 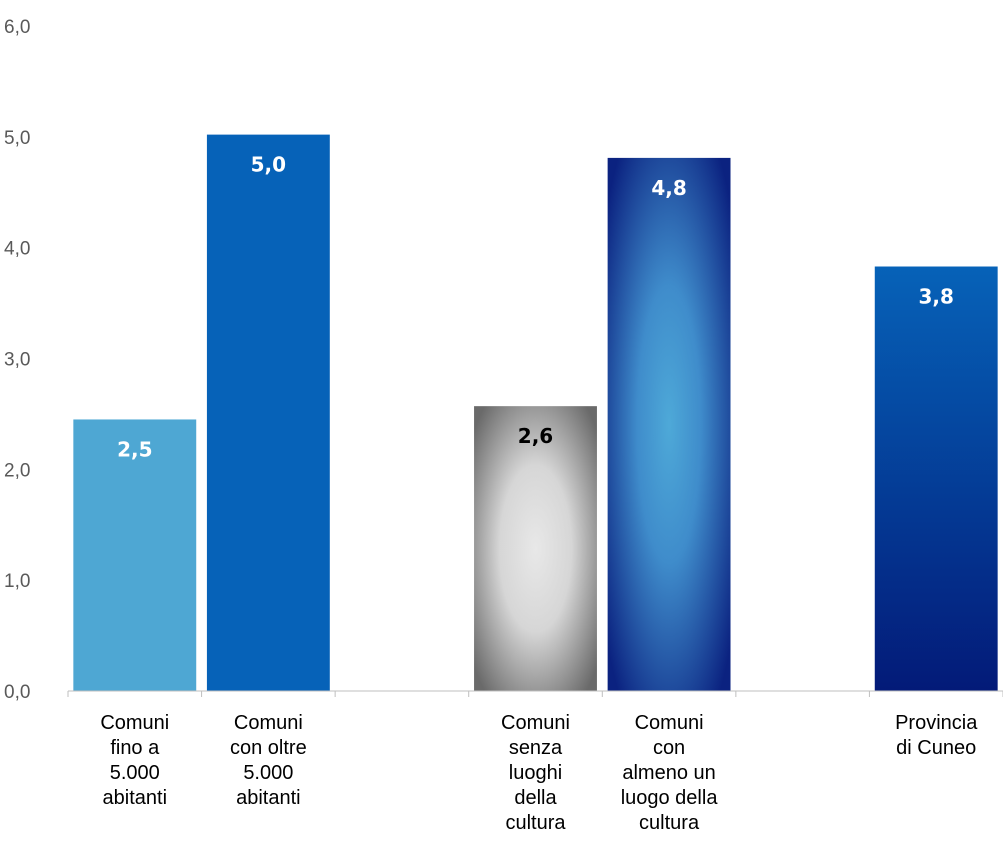 I want to click on data-label: 4,8, so click(x=668, y=188).